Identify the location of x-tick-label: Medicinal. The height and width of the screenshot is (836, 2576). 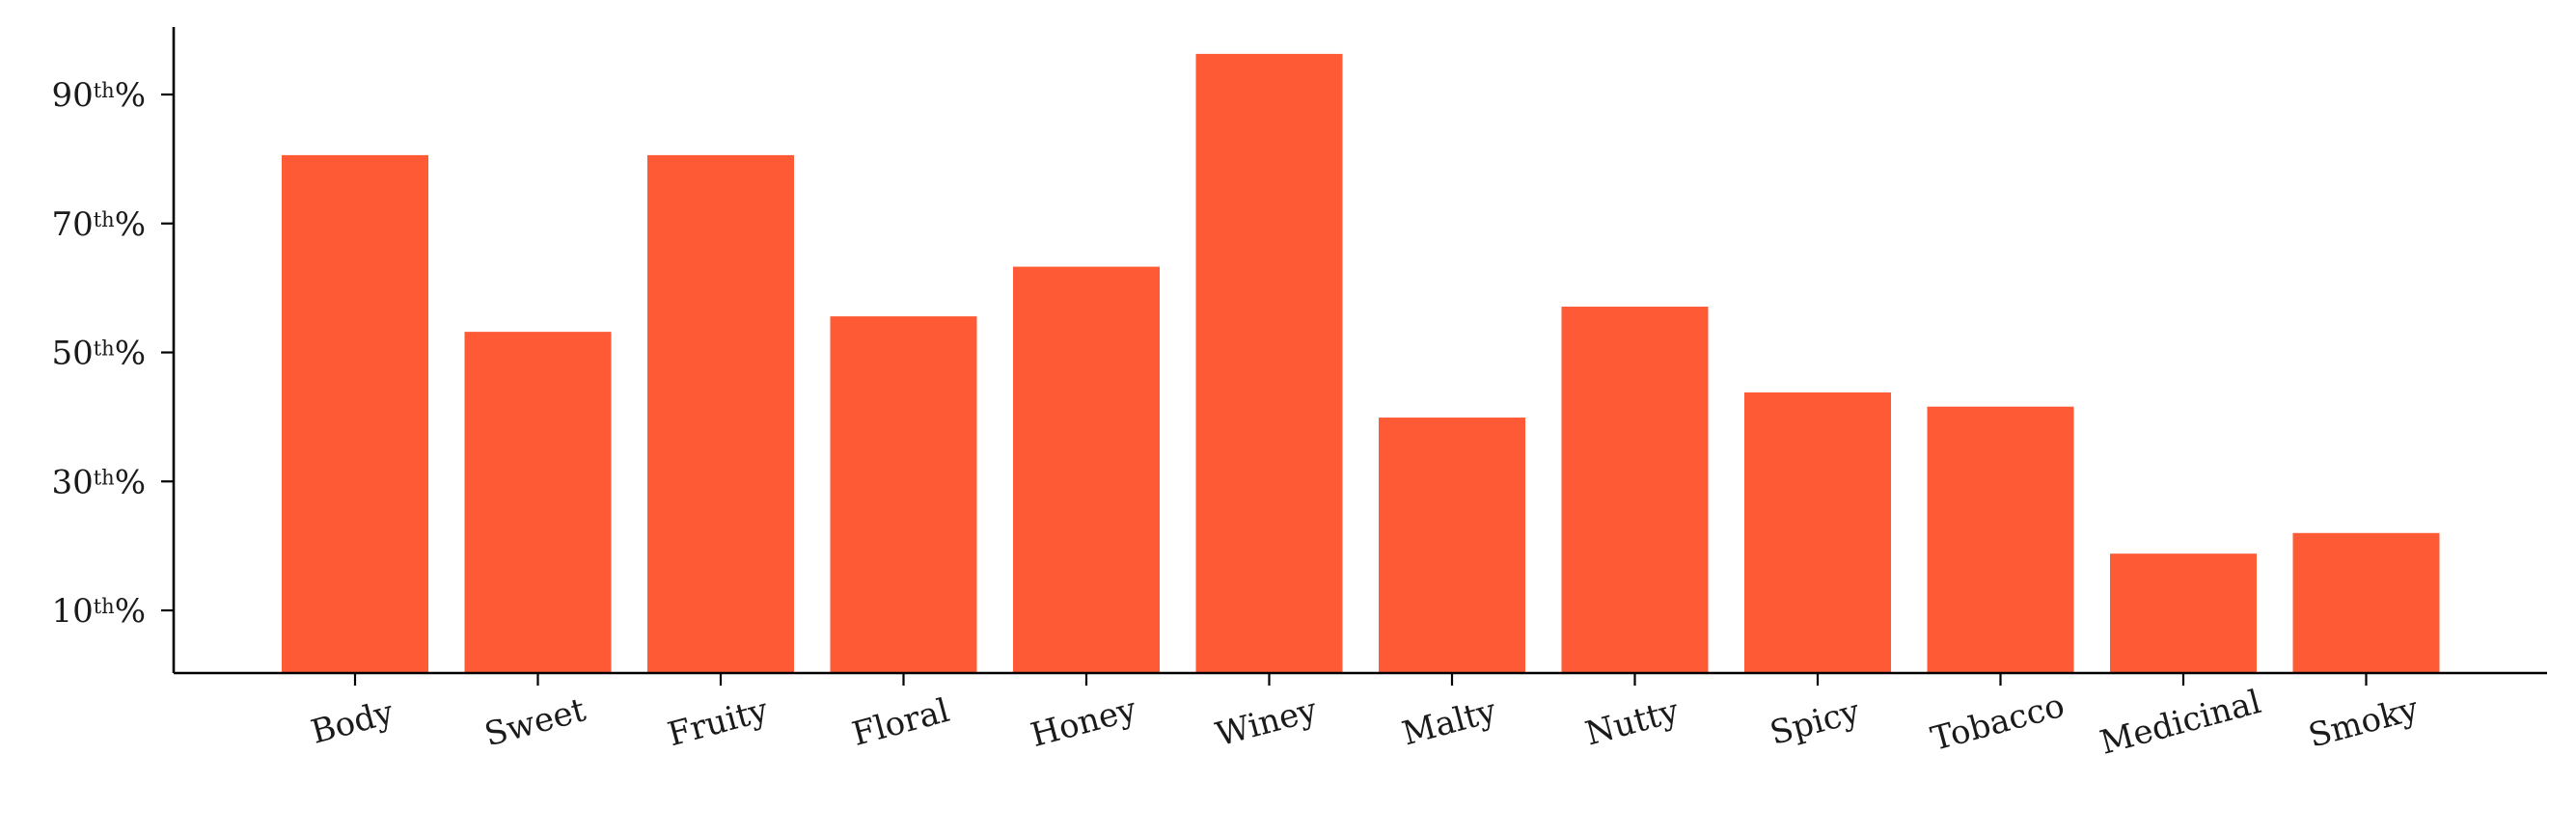
(2181, 723).